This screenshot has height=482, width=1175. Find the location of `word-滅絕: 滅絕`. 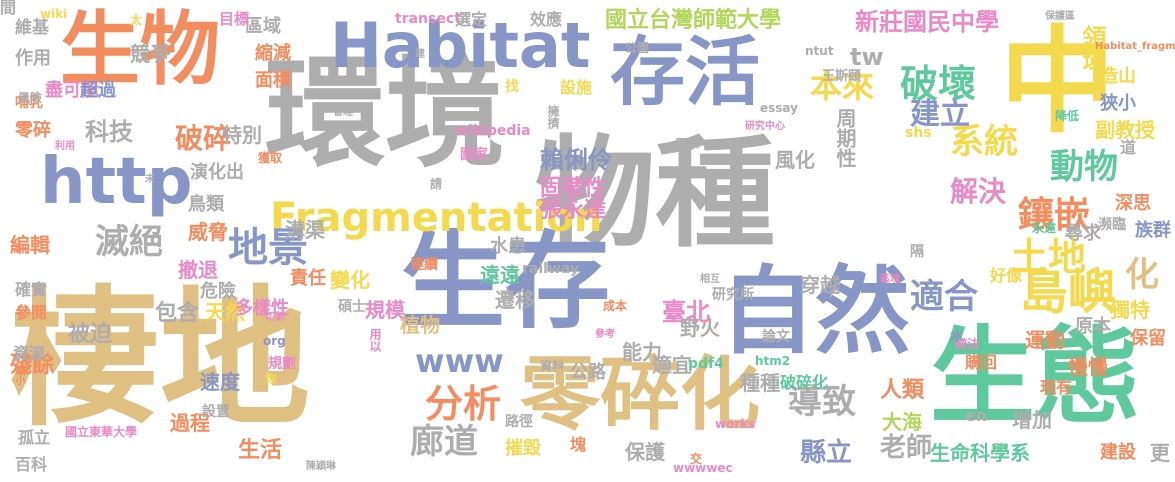

word-滅絕: 滅絕 is located at coordinates (129, 242).